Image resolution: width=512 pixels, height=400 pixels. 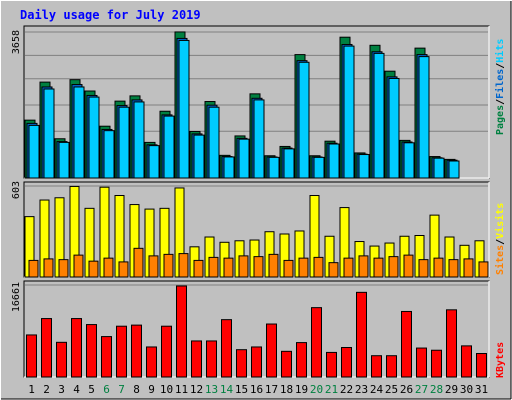 I want to click on legend-files: Files, so click(x=500, y=84).